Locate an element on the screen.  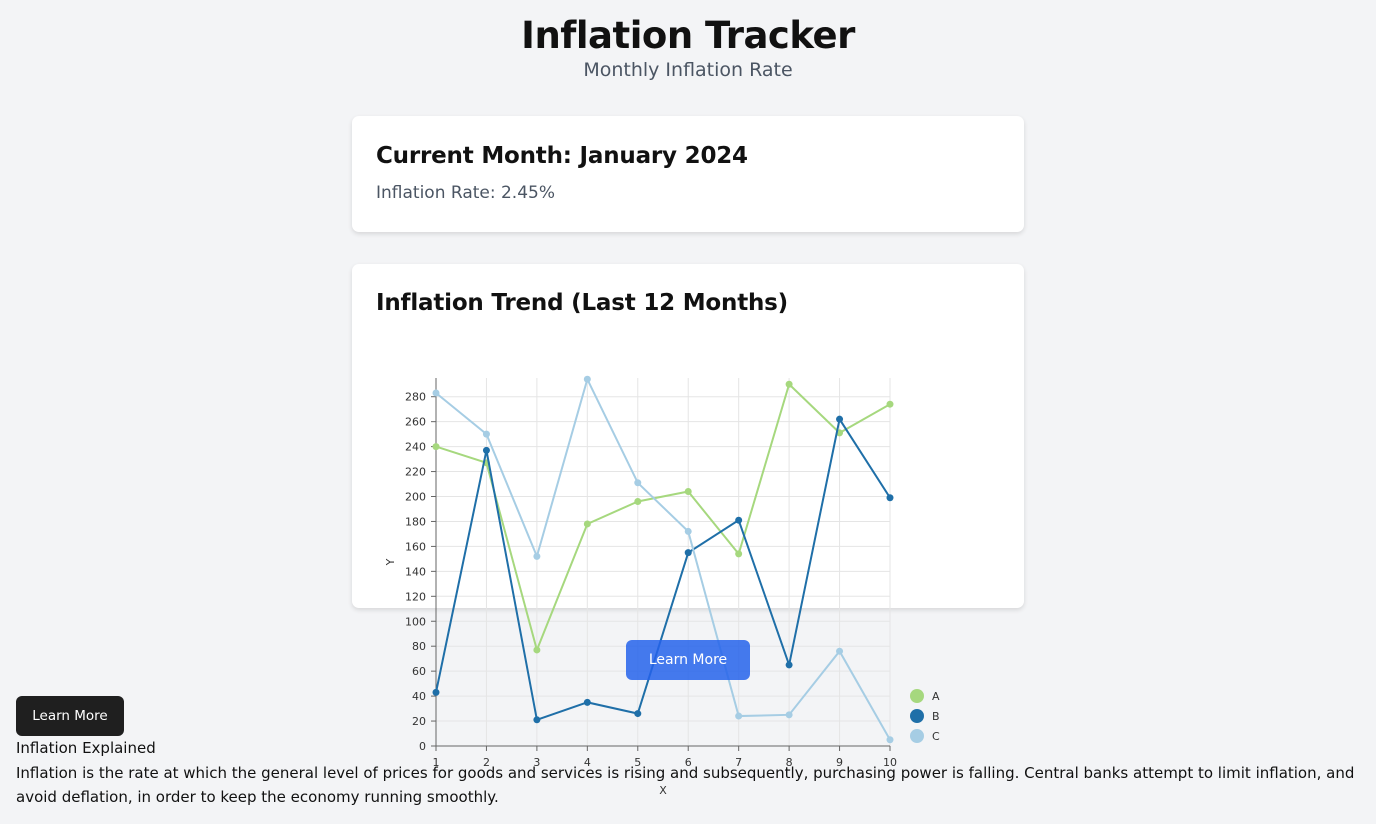
y-tick-label: 20 is located at coordinates (419, 721).